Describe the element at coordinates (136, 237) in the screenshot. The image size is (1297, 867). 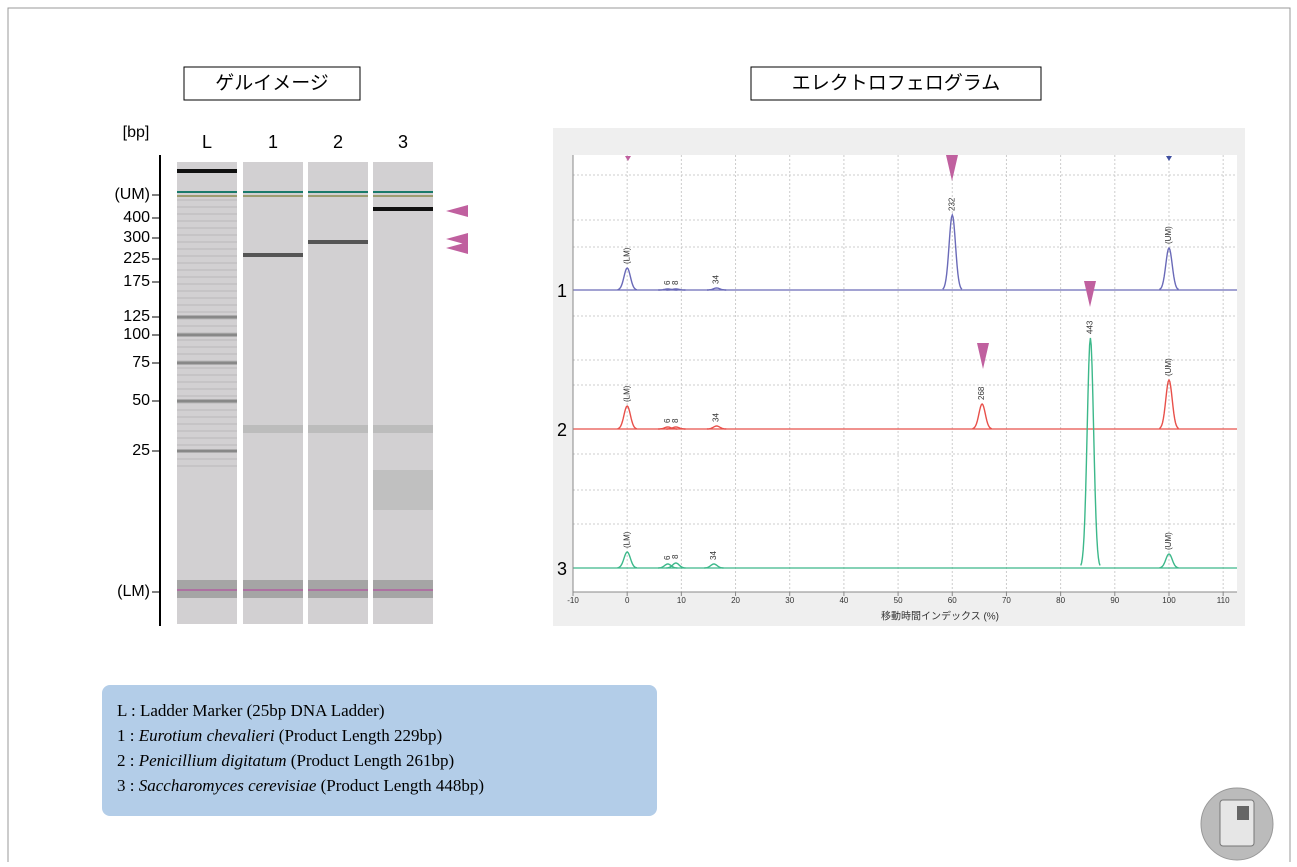
I see `size-label: 300` at that location.